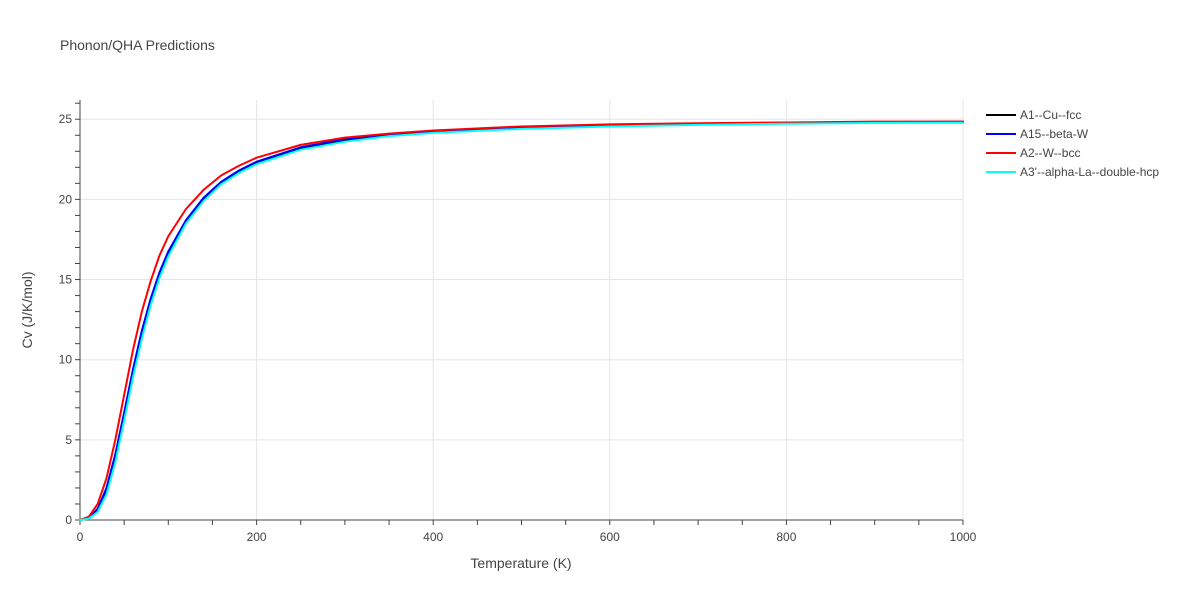 The width and height of the screenshot is (1200, 600). Describe the element at coordinates (66, 199) in the screenshot. I see `y-tick-label: 20` at that location.